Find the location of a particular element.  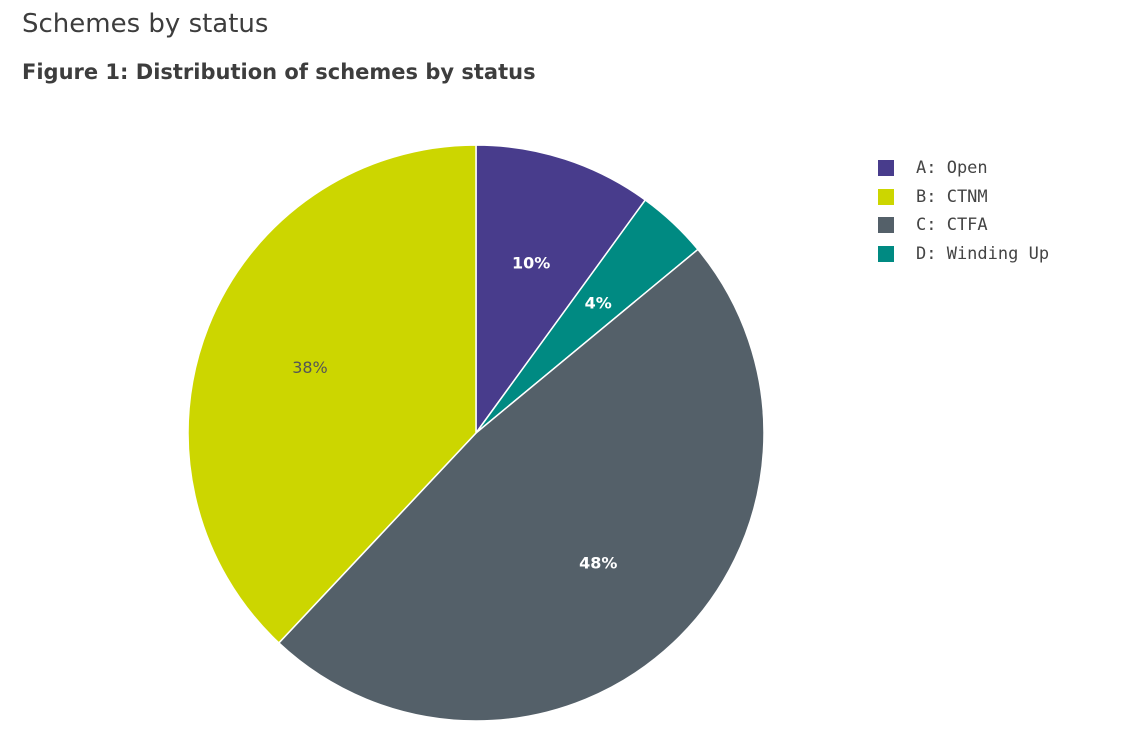

legend-item-ctnm: B: CTNM is located at coordinates (963, 197).